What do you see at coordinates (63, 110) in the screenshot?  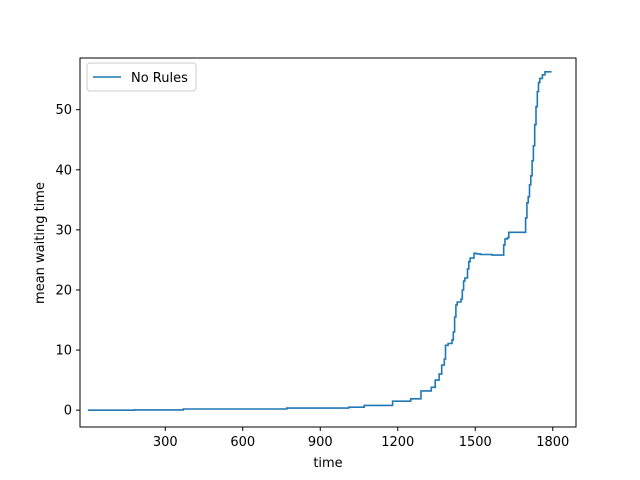 I see `y-tick-label: 50` at bounding box center [63, 110].